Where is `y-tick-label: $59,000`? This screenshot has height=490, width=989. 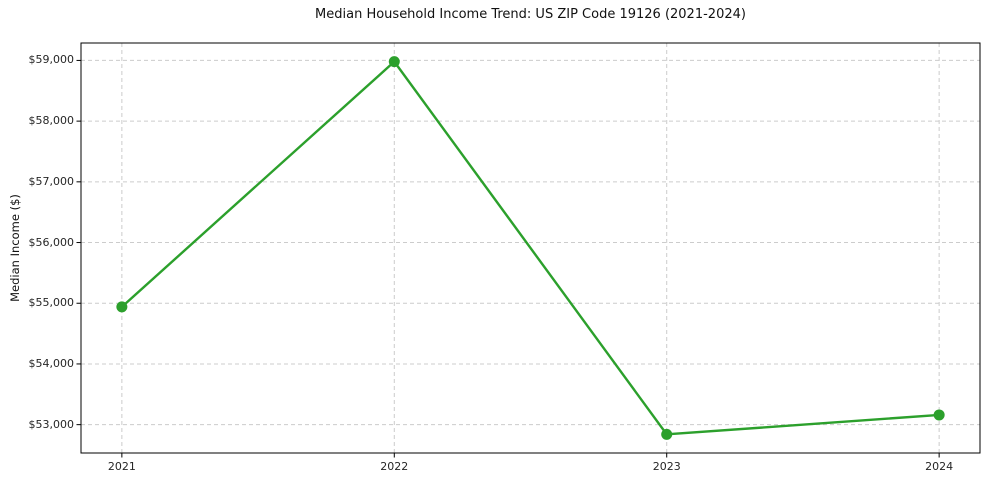 y-tick-label: $59,000 is located at coordinates (51, 60).